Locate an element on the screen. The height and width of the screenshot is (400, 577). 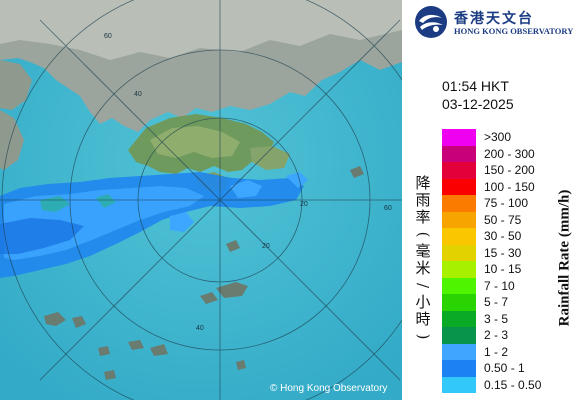
legend-row: 15 - 30 is located at coordinates (509, 252).